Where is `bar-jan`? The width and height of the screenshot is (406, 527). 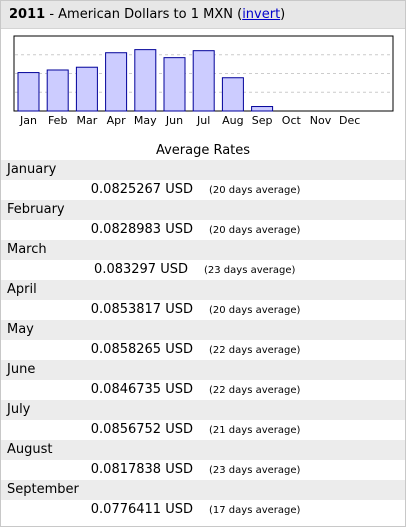 bar-jan is located at coordinates (28, 92).